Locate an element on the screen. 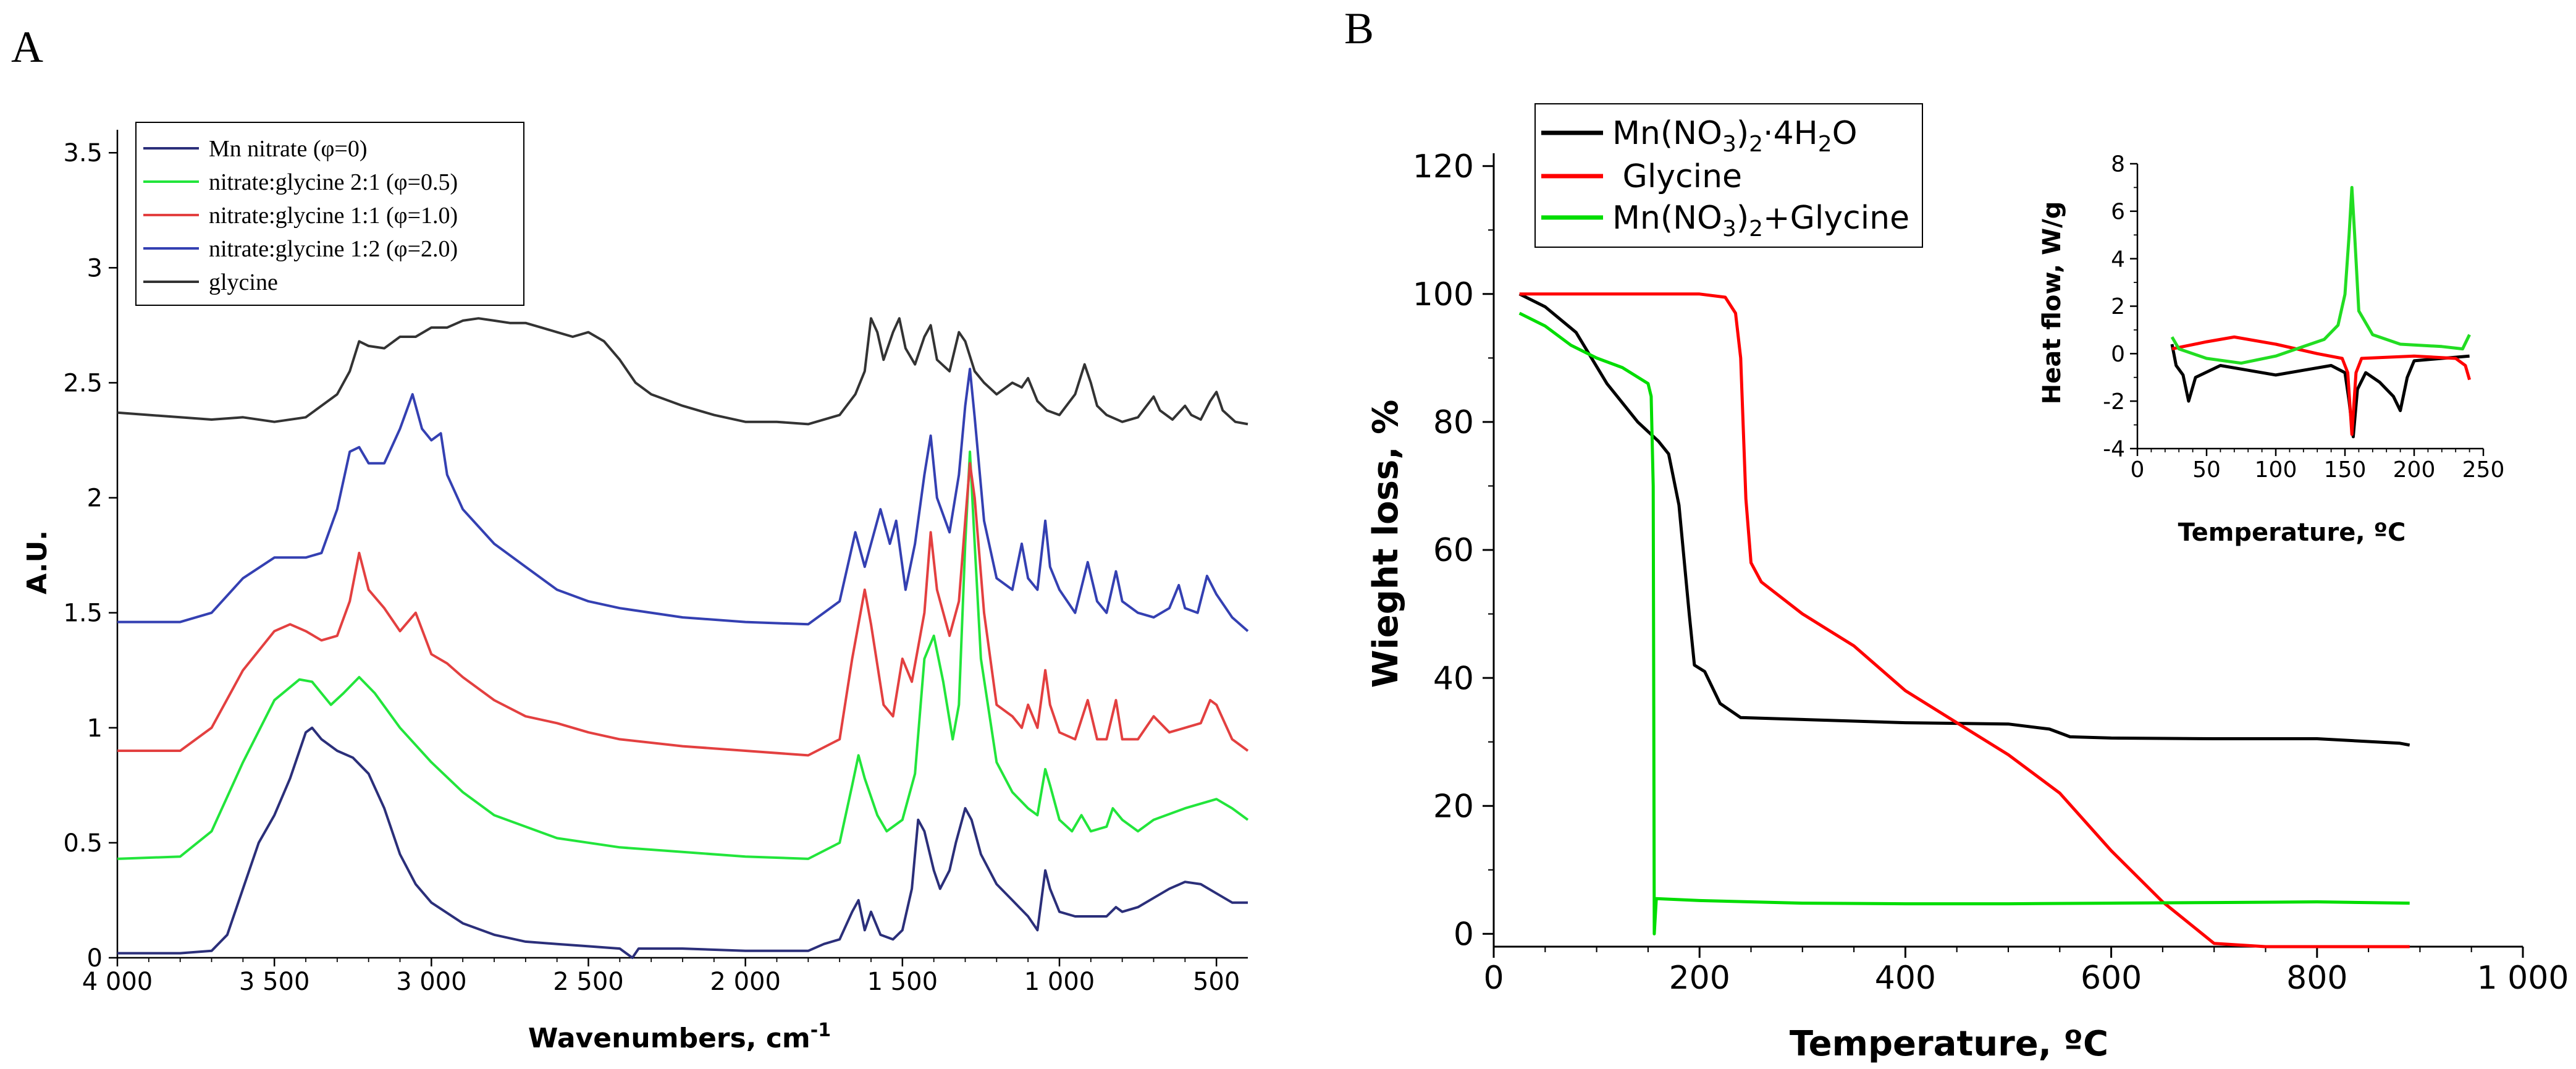  dsc-x-tick-label: 250 is located at coordinates (2483, 470).